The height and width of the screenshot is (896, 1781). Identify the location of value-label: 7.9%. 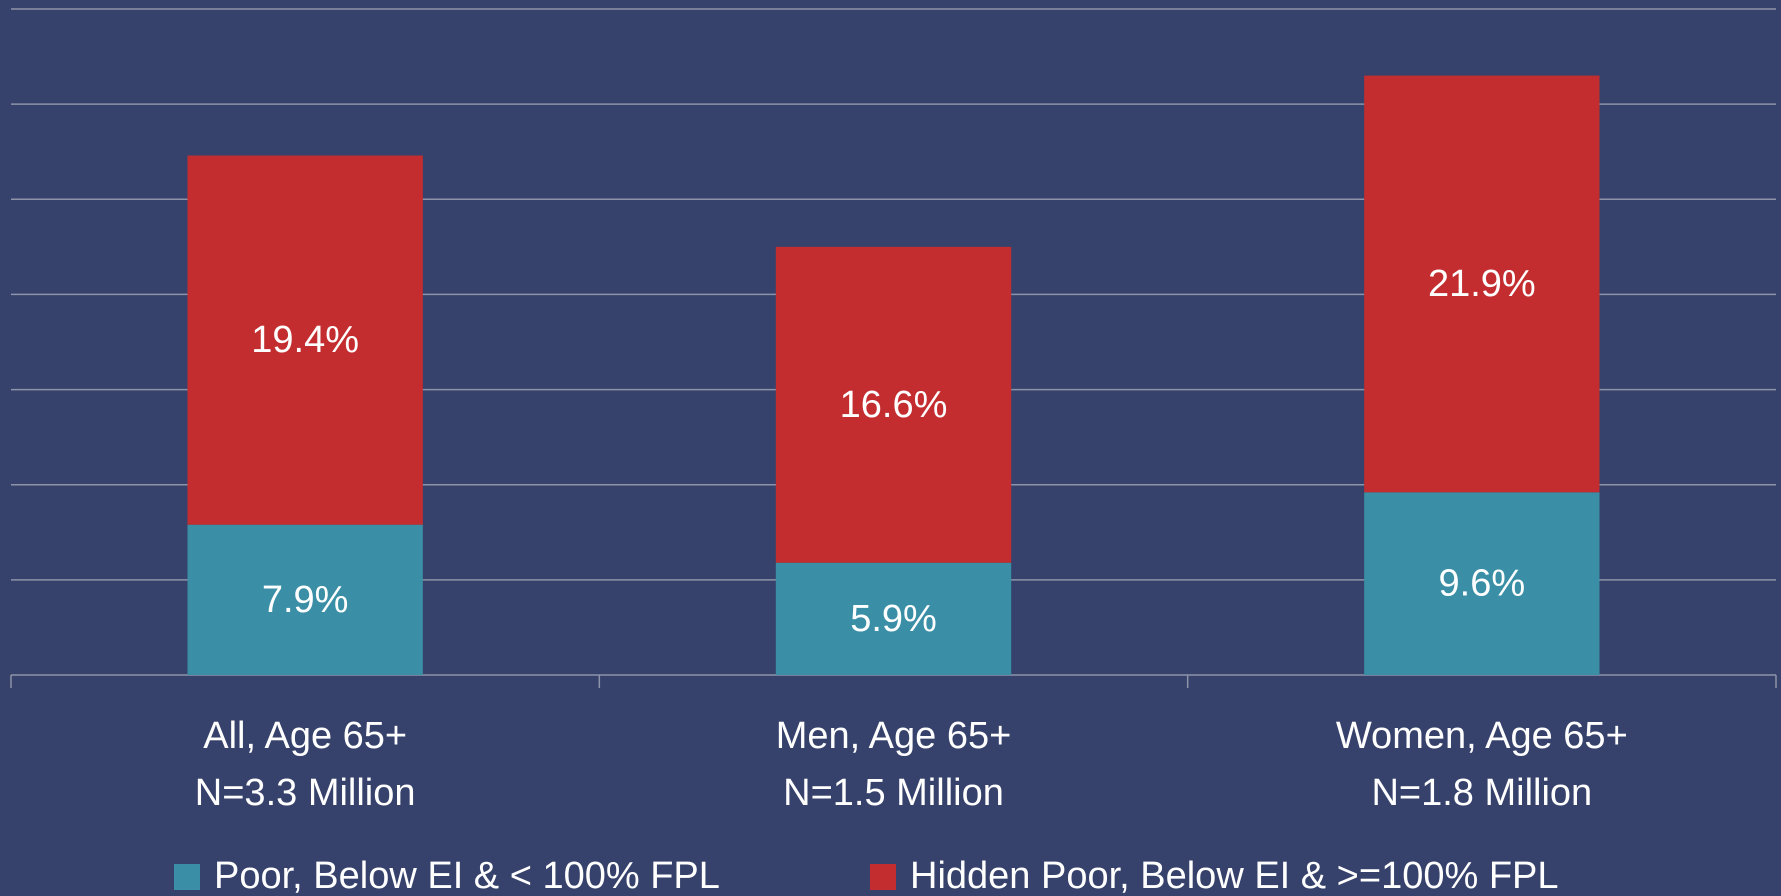
(305, 600).